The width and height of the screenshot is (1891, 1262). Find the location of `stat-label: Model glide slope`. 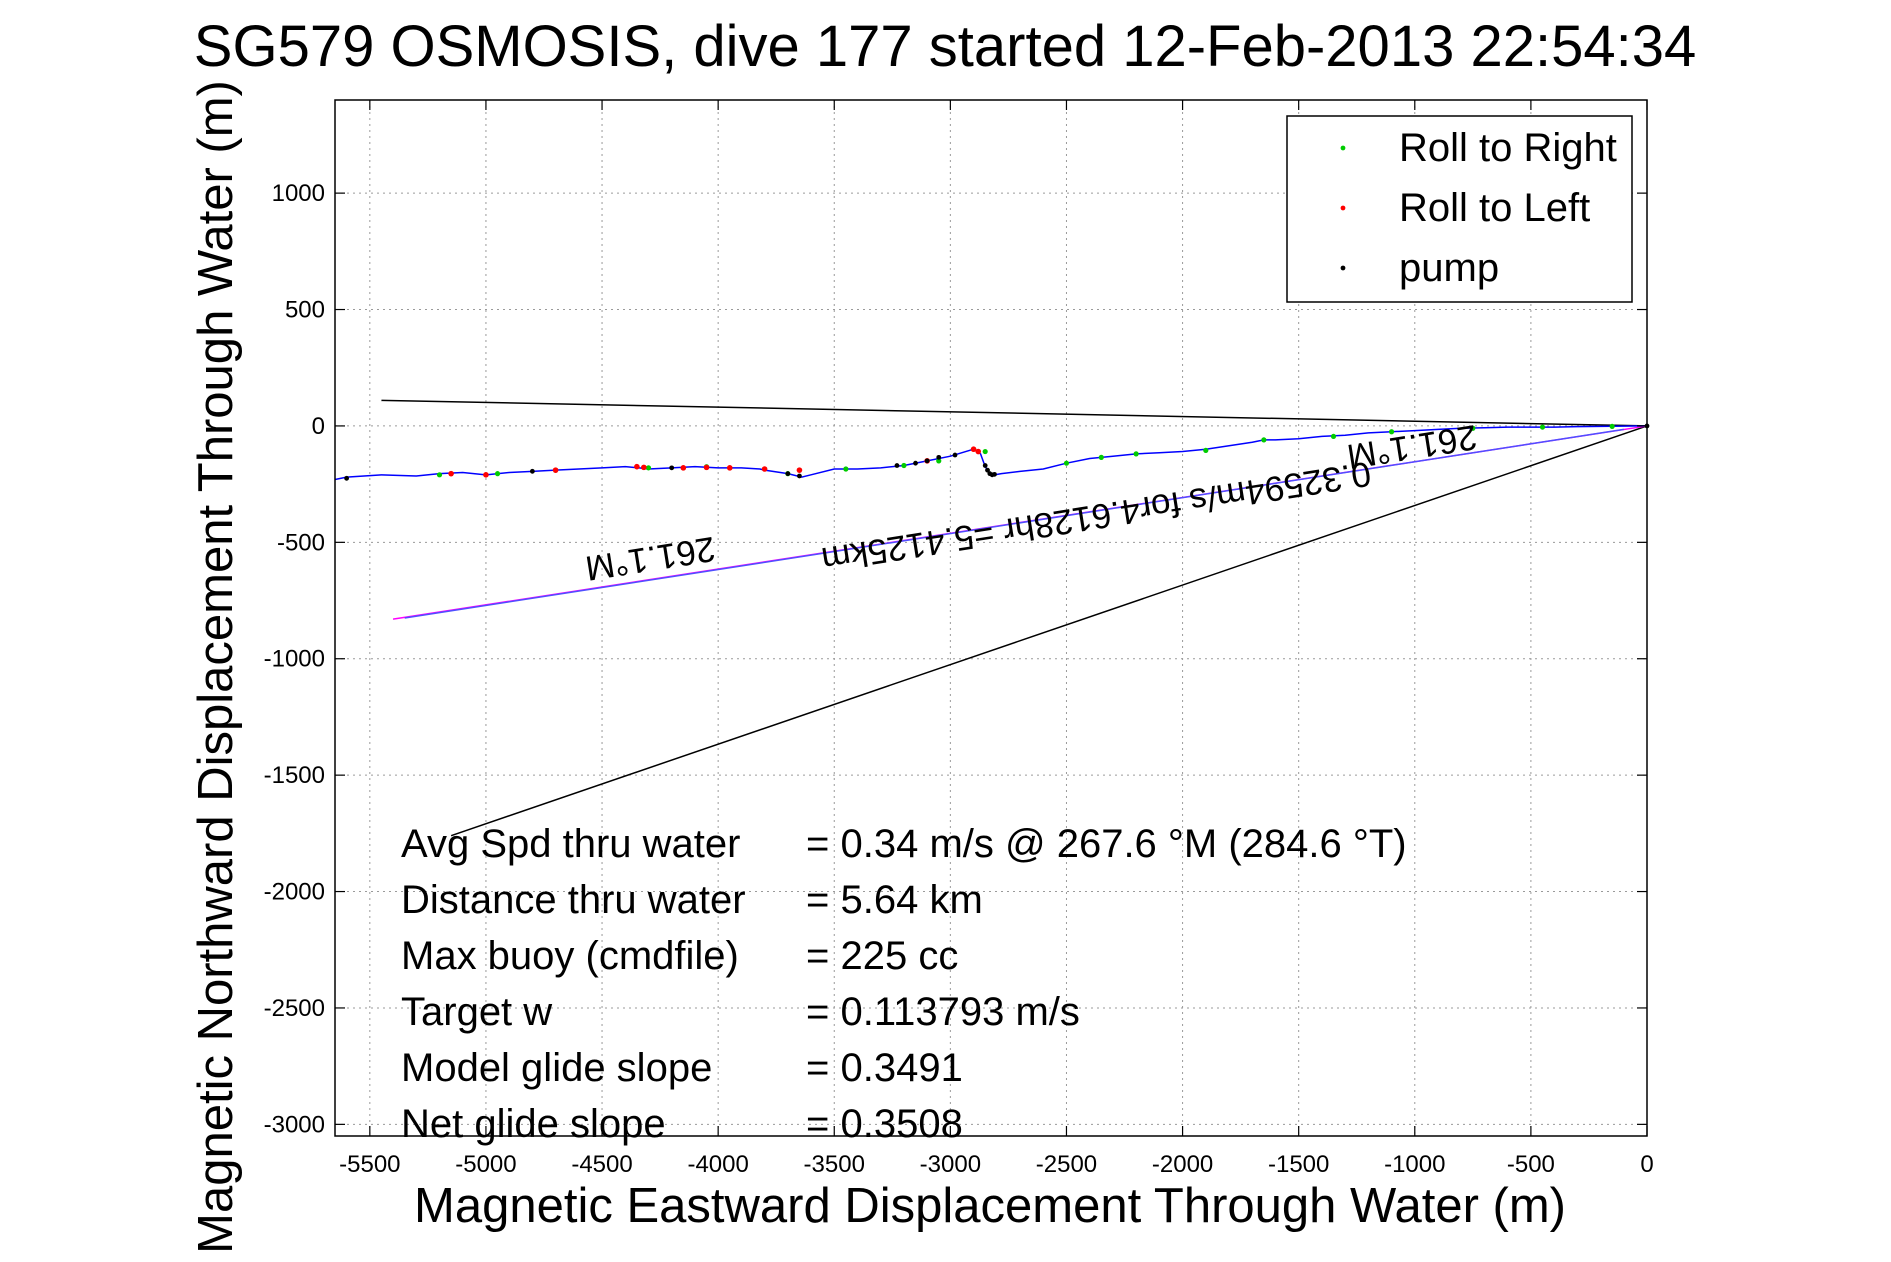

stat-label: Model glide slope is located at coordinates (556, 1068).